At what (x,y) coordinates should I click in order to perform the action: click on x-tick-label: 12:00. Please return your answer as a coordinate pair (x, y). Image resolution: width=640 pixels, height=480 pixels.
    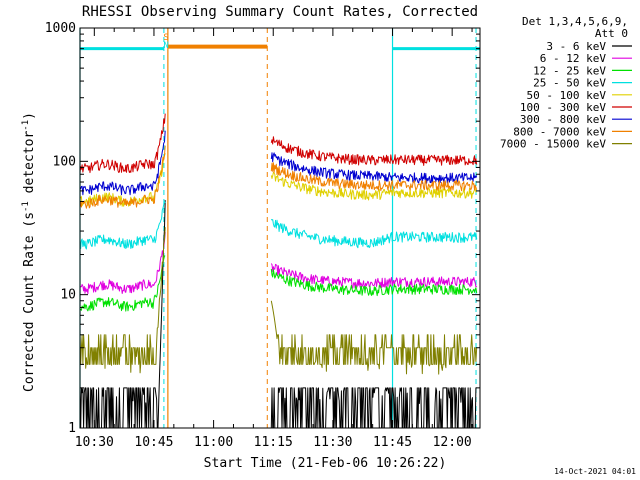
    Looking at the image, I should click on (452, 442).